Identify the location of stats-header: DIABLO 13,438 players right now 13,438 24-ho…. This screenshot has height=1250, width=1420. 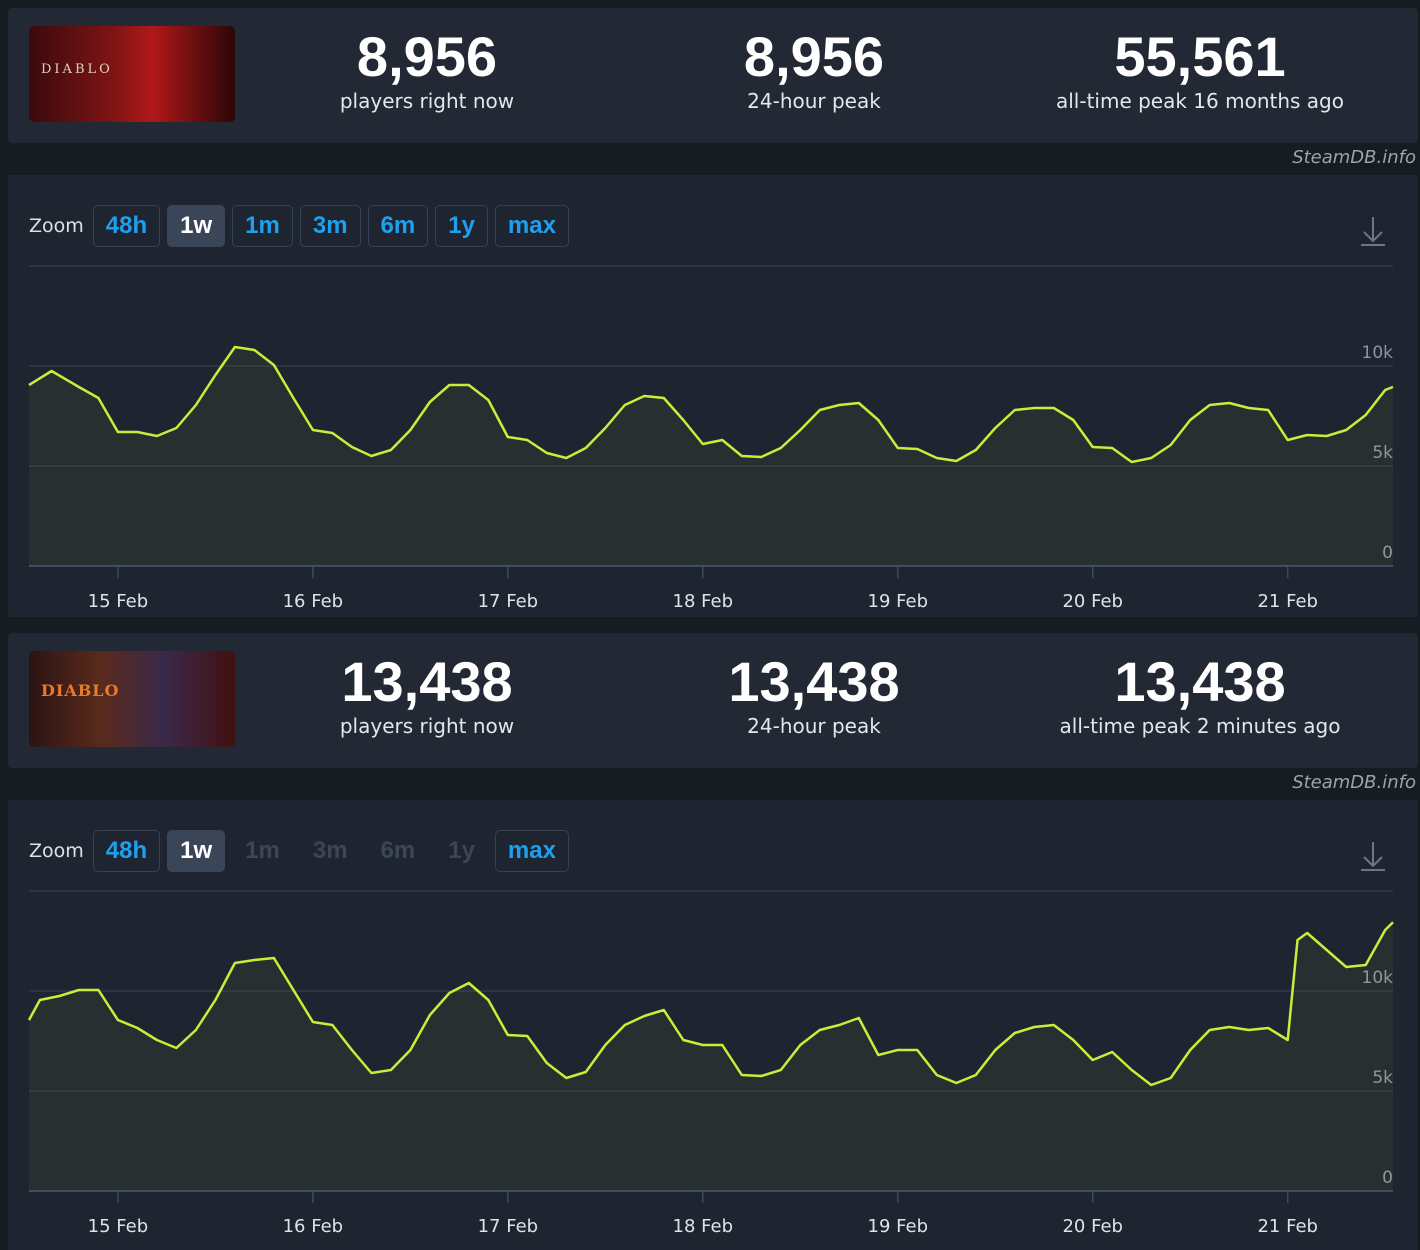
(713, 700).